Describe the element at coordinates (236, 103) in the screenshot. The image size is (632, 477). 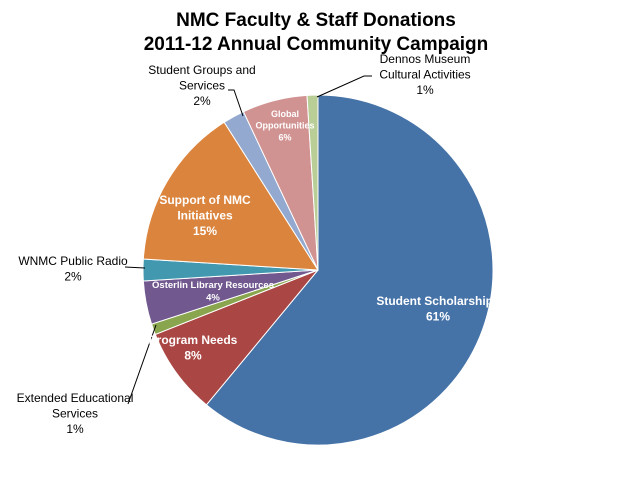
I see `leader-line-student-groups-and-services` at that location.